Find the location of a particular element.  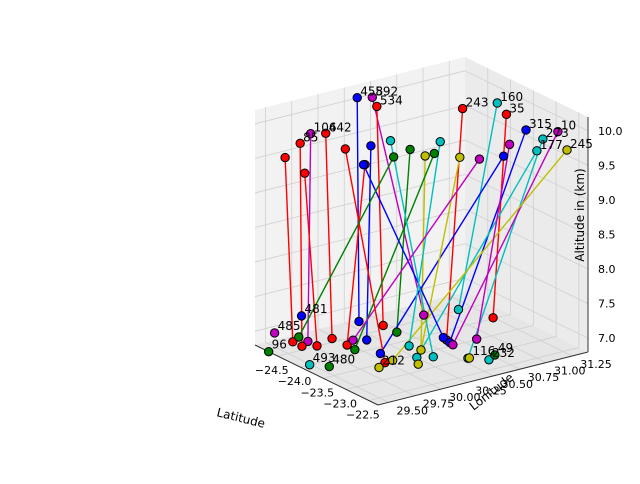

y-tick-label: 29.50 is located at coordinates (413, 410).